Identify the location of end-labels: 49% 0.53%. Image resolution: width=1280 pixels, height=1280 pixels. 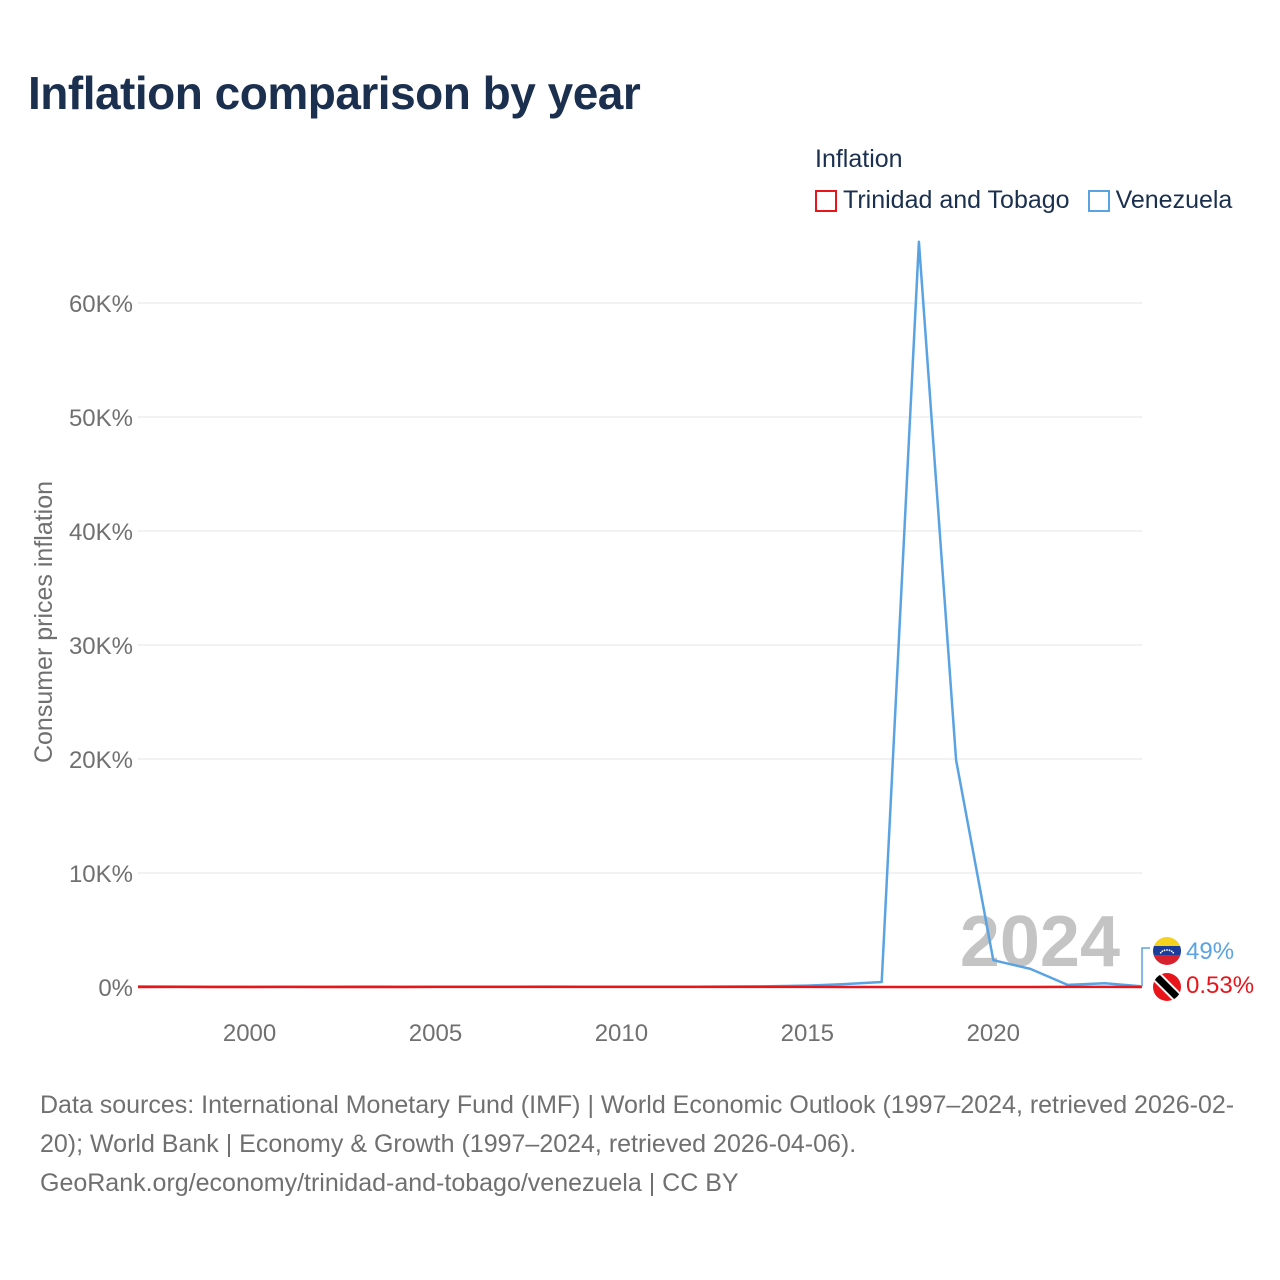
(1197, 969).